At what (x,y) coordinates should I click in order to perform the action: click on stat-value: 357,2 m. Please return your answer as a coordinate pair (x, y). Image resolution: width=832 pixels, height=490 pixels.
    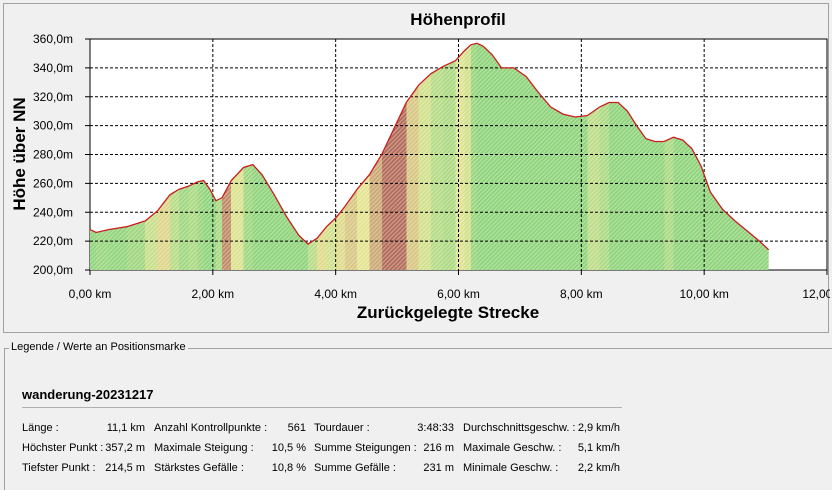
    Looking at the image, I should click on (125, 448).